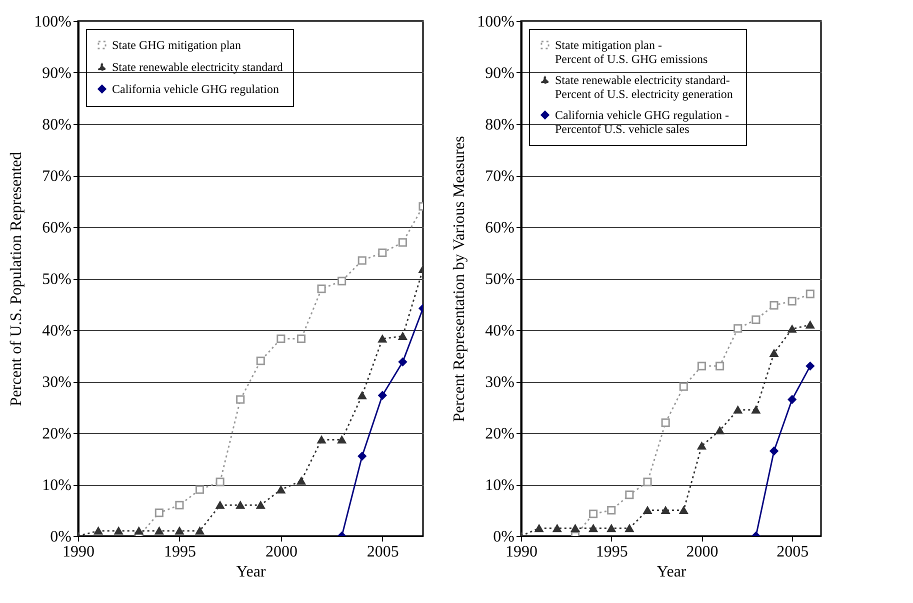 The image size is (913, 603). What do you see at coordinates (459, 279) in the screenshot?
I see `y-axis-title: Percent Representation by Various Measures` at bounding box center [459, 279].